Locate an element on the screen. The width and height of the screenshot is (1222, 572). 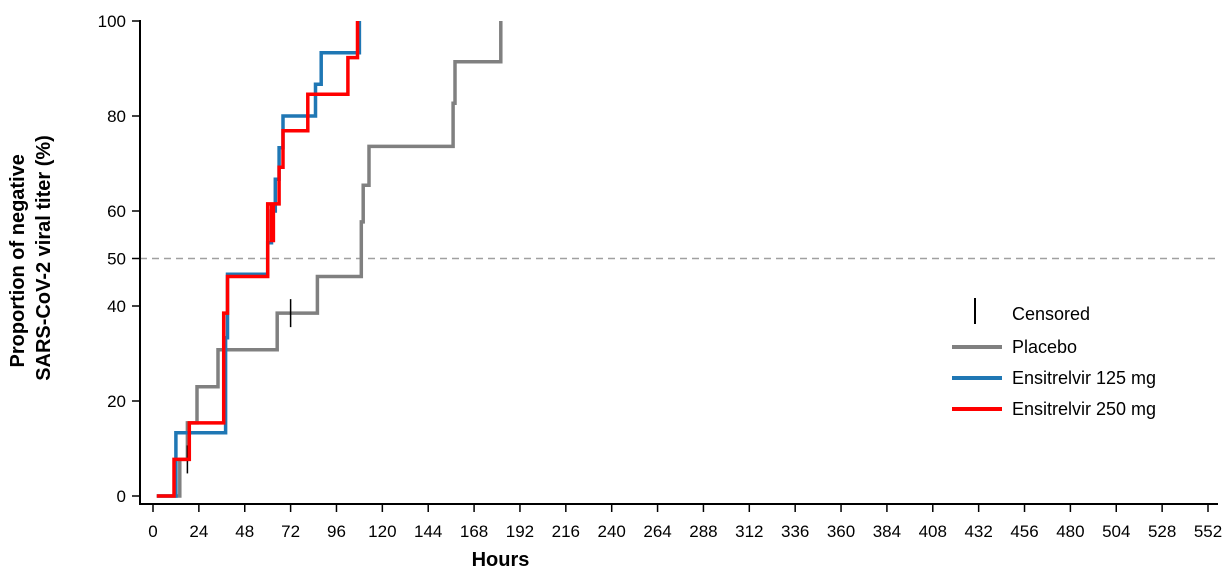
y-axis-ticks: 0 20 40 50 60 80 100 is located at coordinates (119, 259).